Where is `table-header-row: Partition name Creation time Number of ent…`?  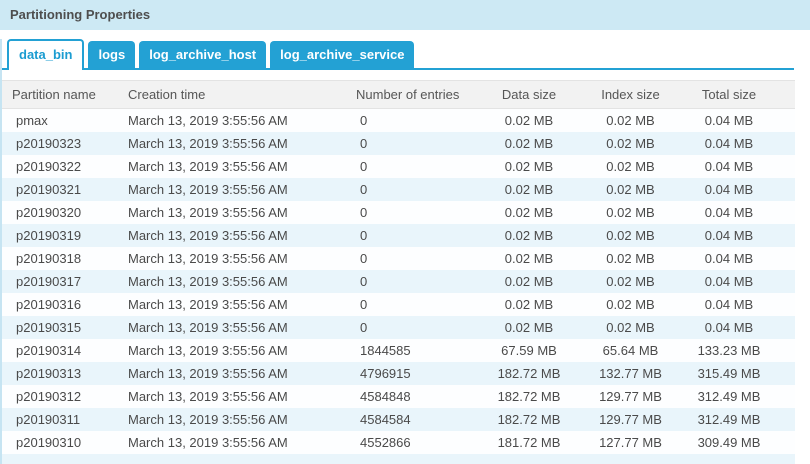
table-header-row: Partition name Creation time Number of ent… is located at coordinates (398, 94).